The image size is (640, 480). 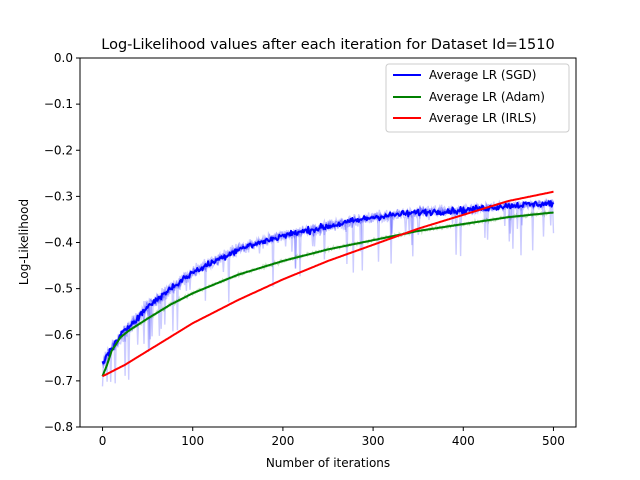 I want to click on y-tick-label: 0.0, so click(x=63, y=58).